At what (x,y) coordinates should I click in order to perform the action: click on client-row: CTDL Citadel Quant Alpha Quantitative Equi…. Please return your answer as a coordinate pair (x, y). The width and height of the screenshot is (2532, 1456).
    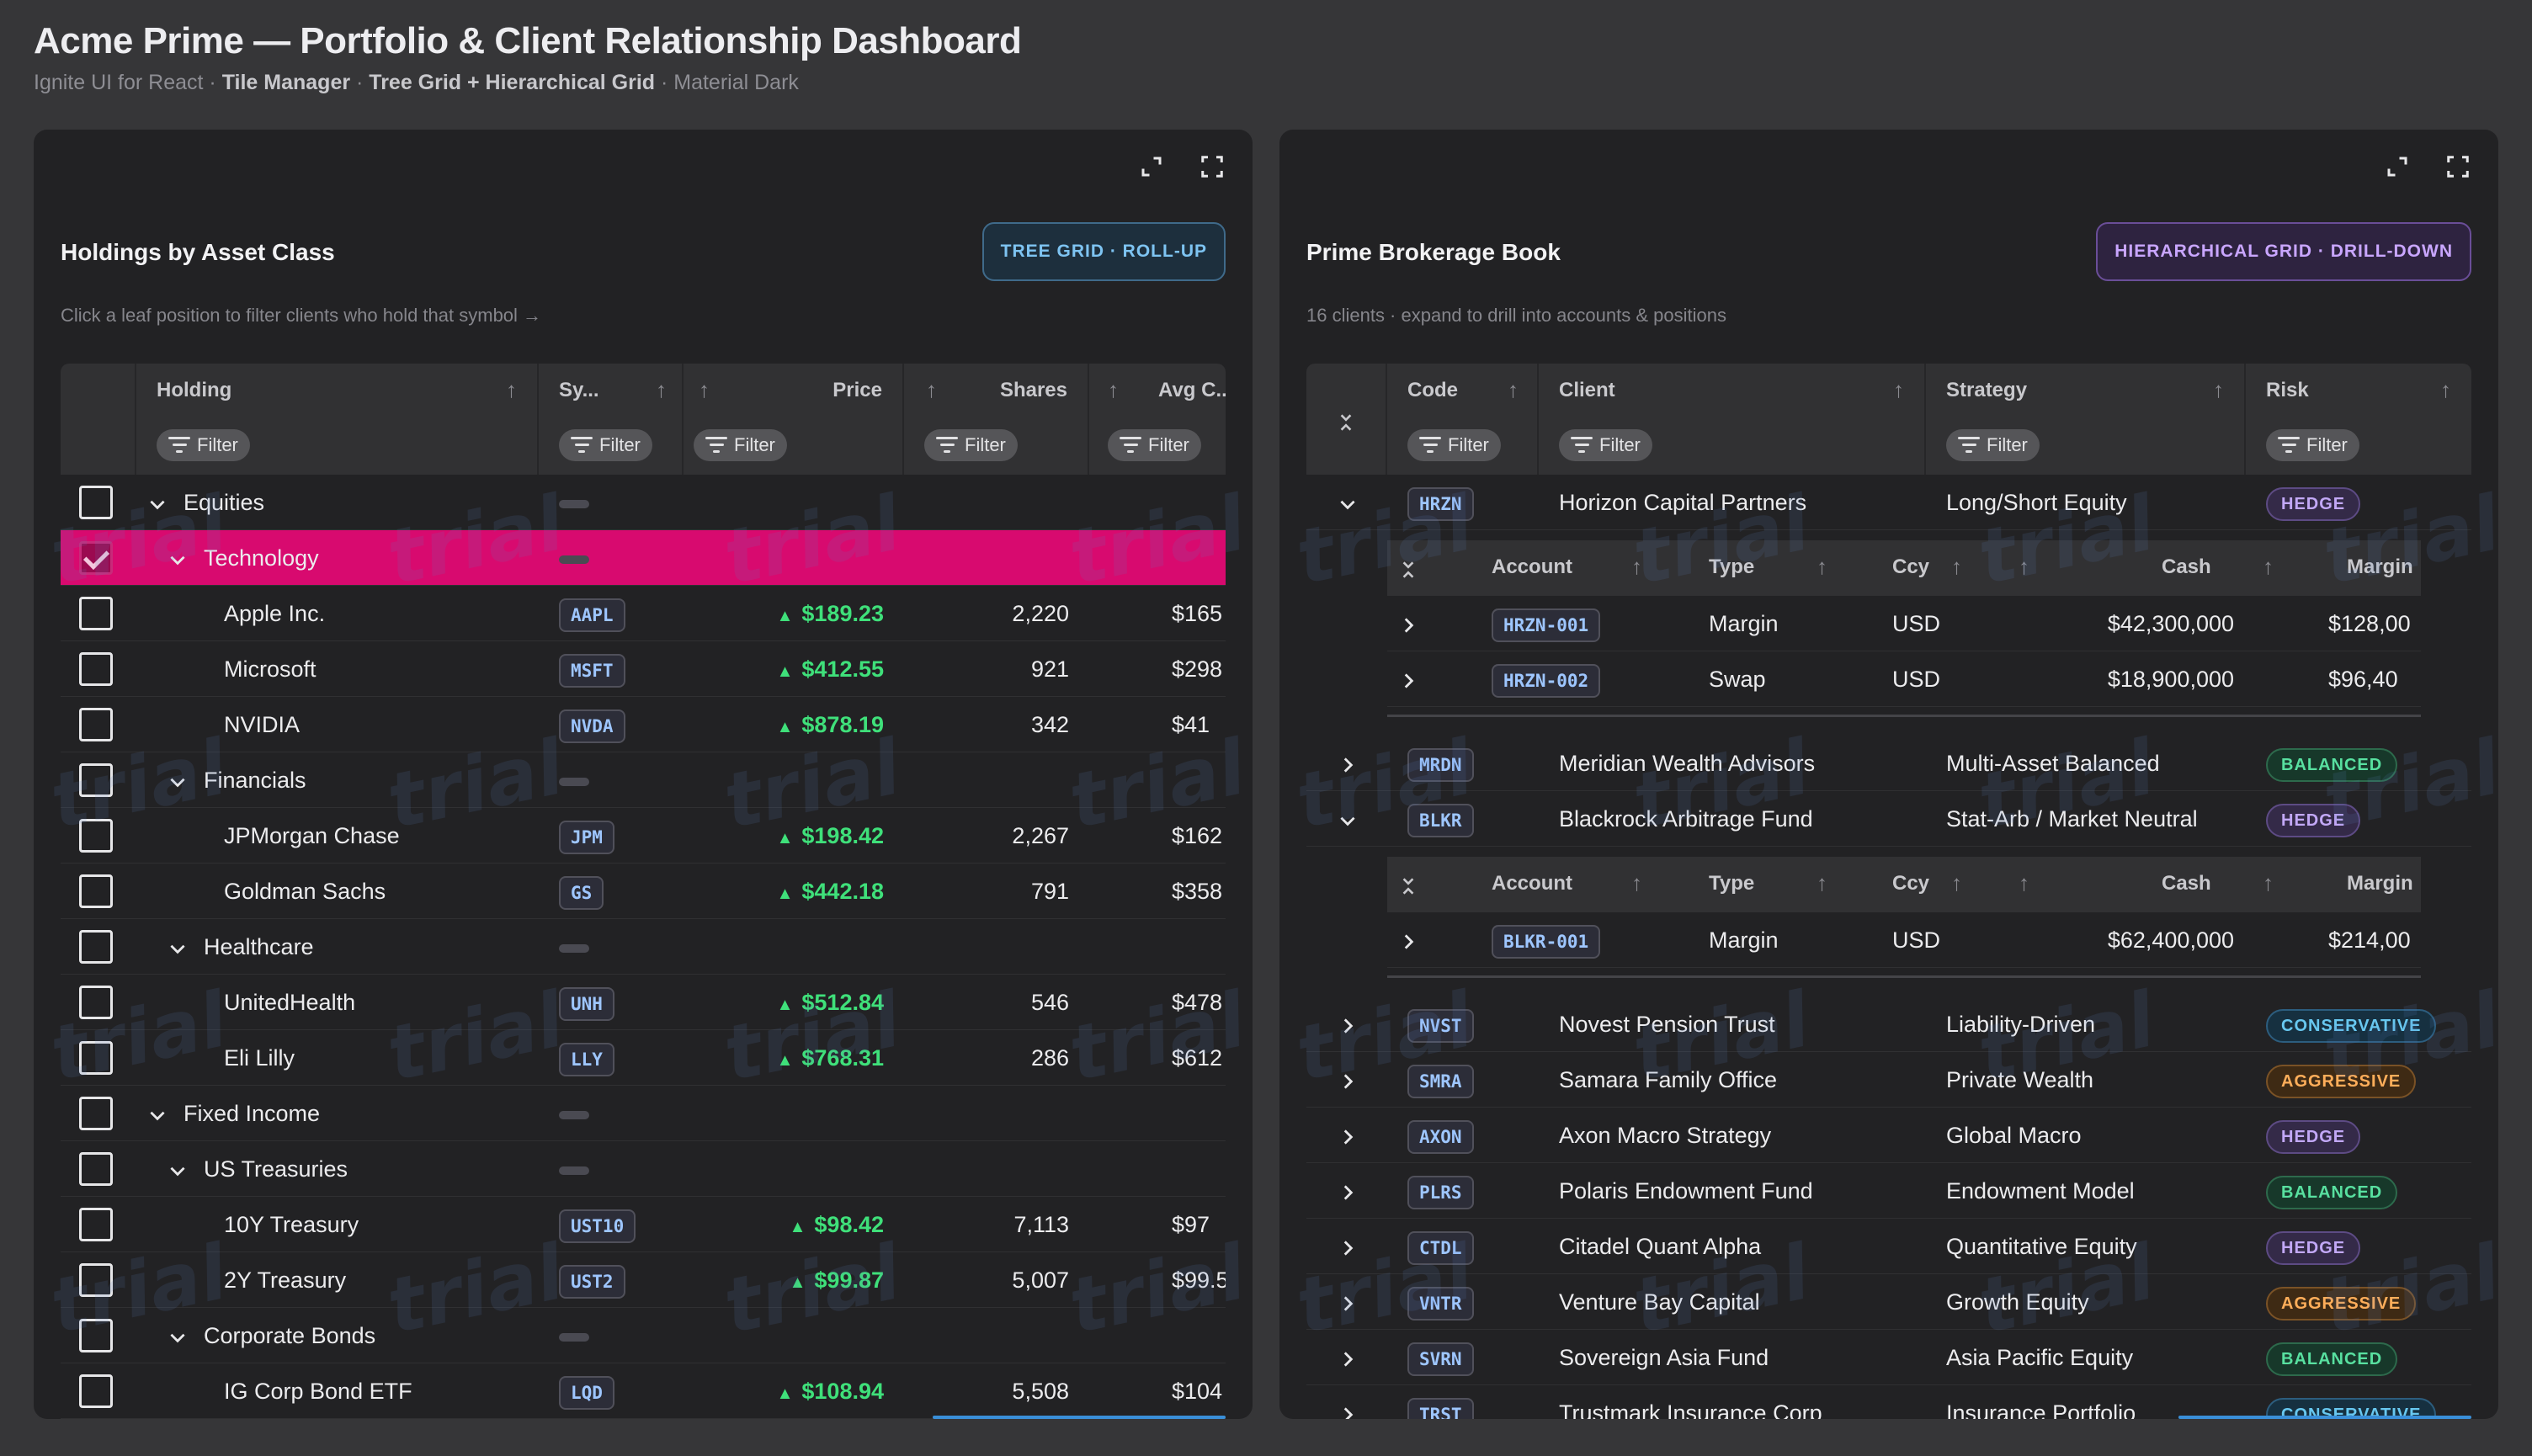
    Looking at the image, I should click on (1888, 1246).